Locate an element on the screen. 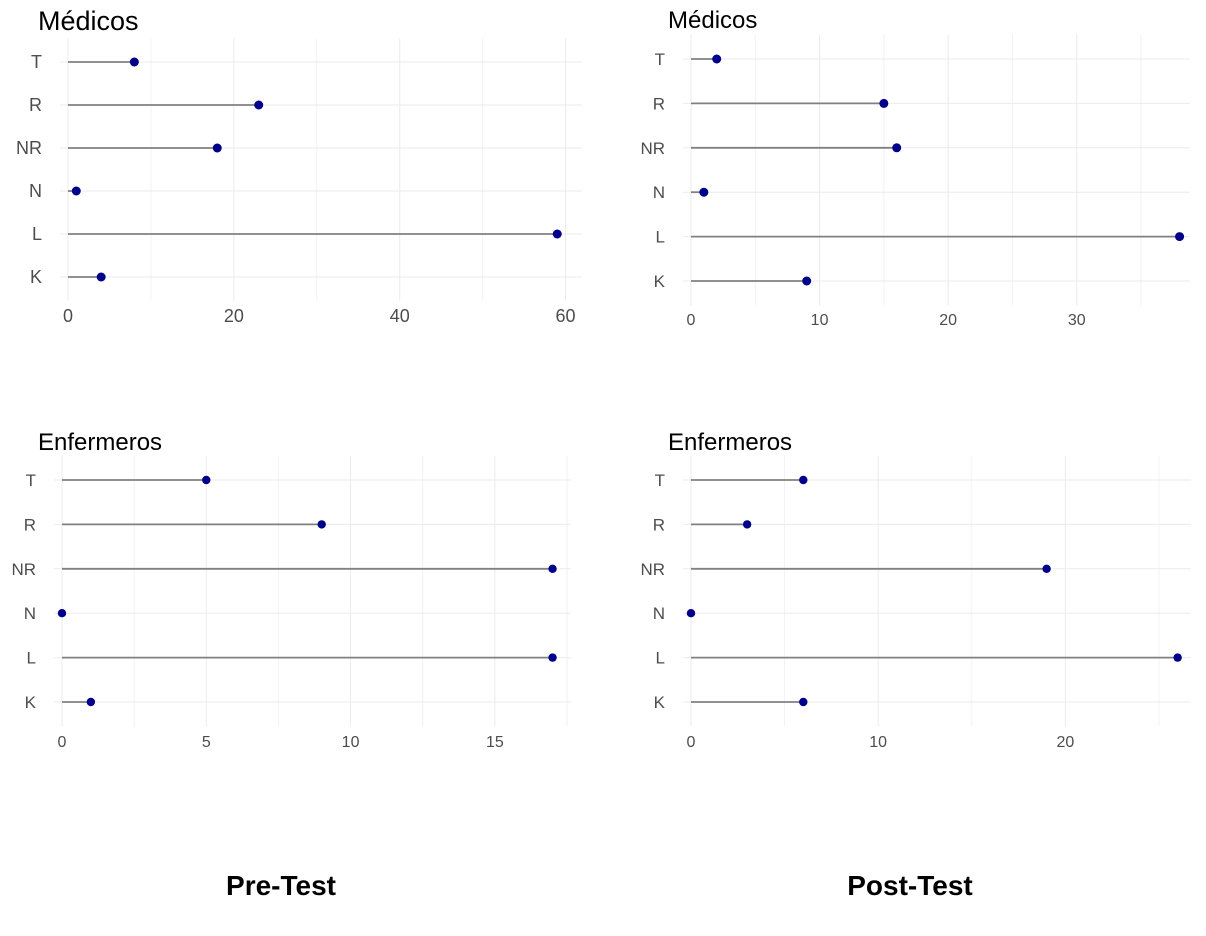 This screenshot has height=936, width=1206. x-tick-label: 30 is located at coordinates (1077, 320).